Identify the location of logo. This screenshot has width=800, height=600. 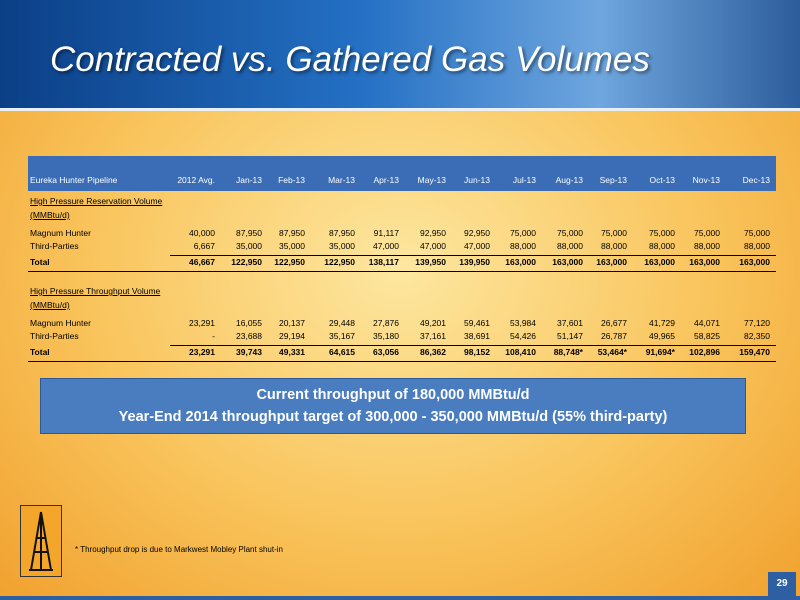
(41, 541).